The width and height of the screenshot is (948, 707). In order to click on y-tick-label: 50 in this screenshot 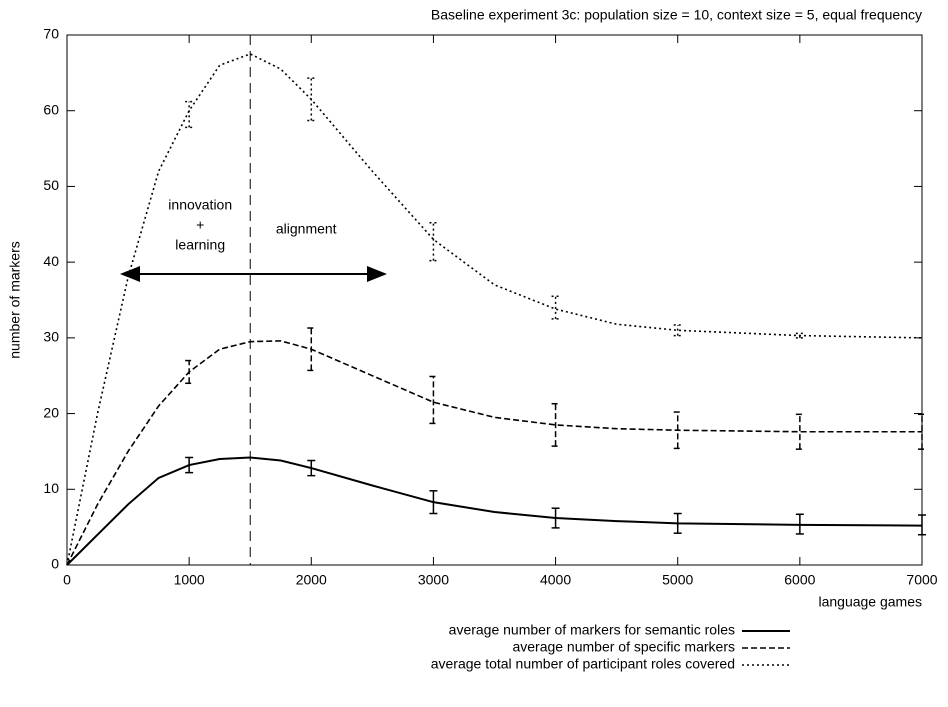, I will do `click(51, 185)`.